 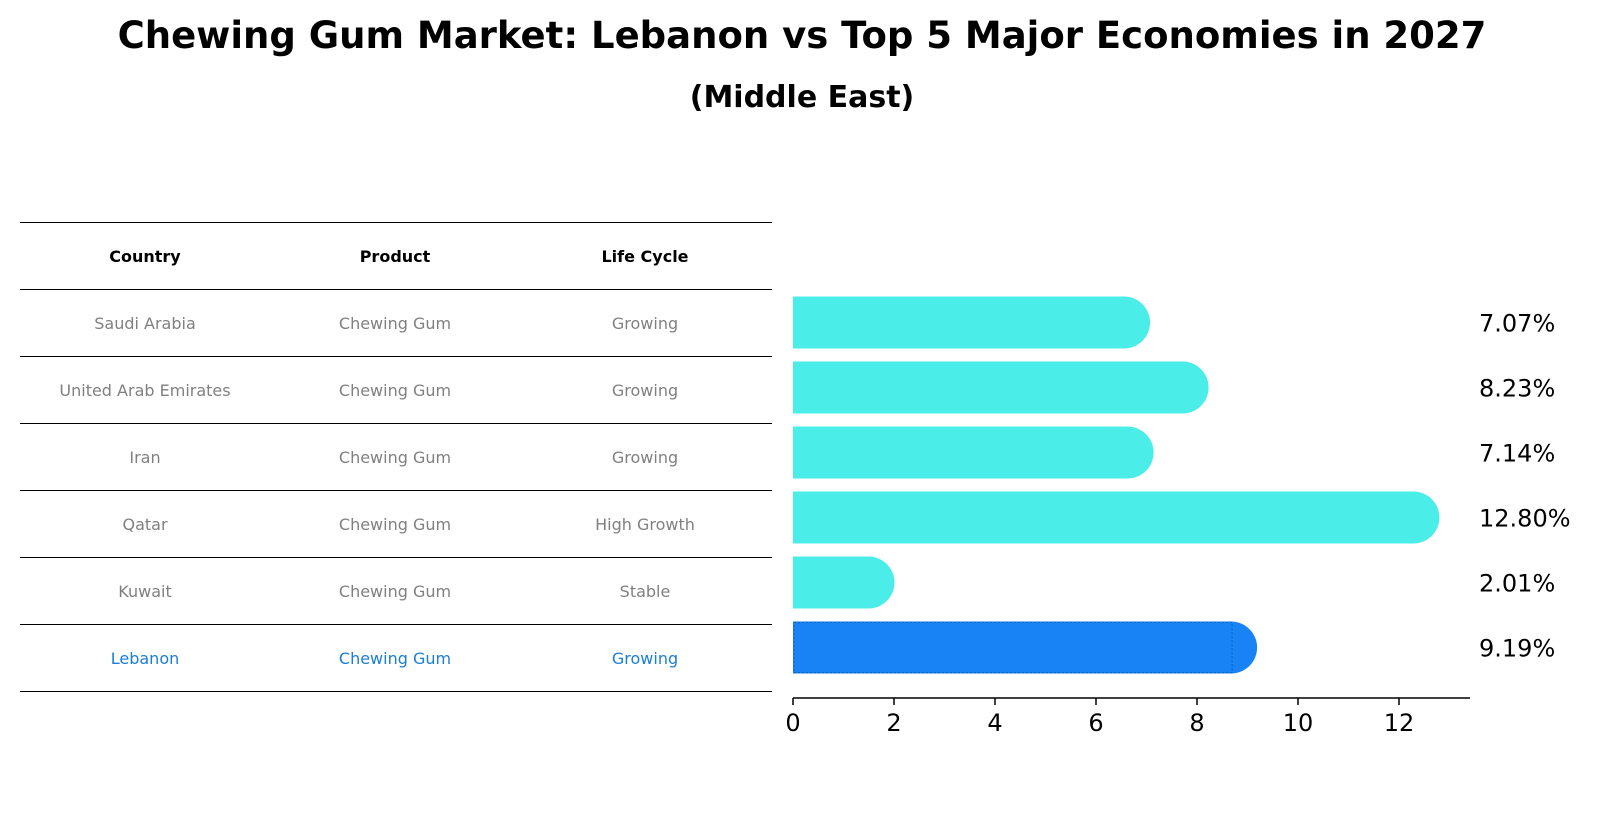 I want to click on table-row: United Arab Emirates Chewing Gum Growing, so click(x=396, y=390).